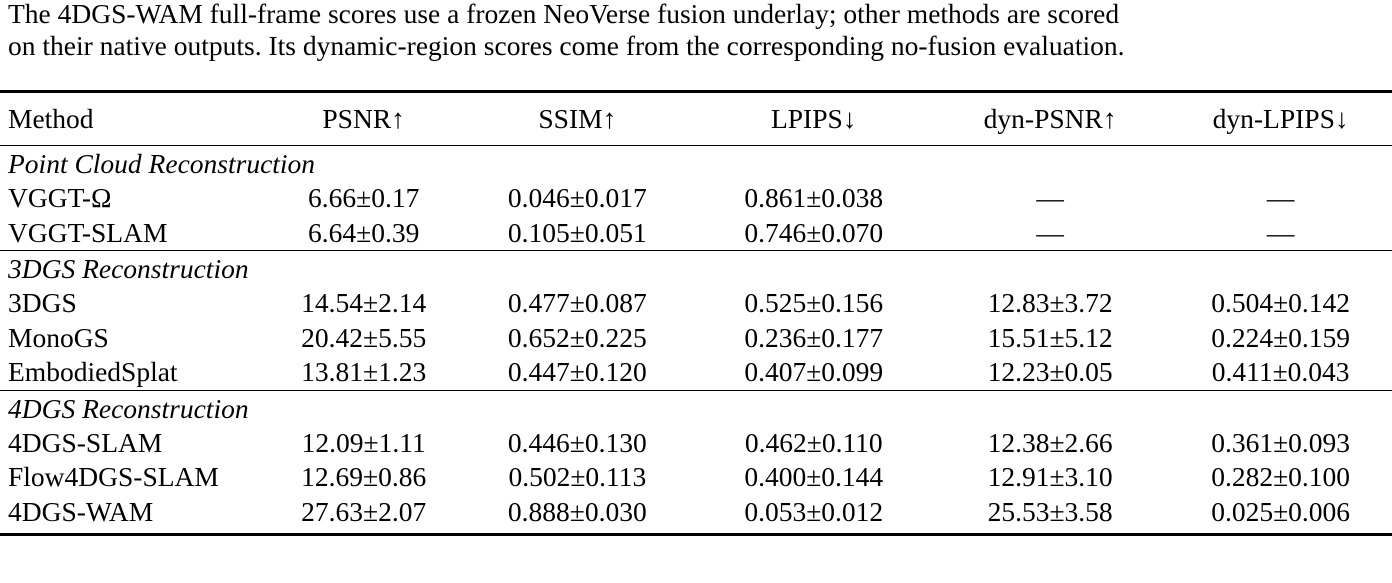 This screenshot has width=1392, height=583. Describe the element at coordinates (814, 477) in the screenshot. I see `cell-lpips: 0.400±0.144` at that location.